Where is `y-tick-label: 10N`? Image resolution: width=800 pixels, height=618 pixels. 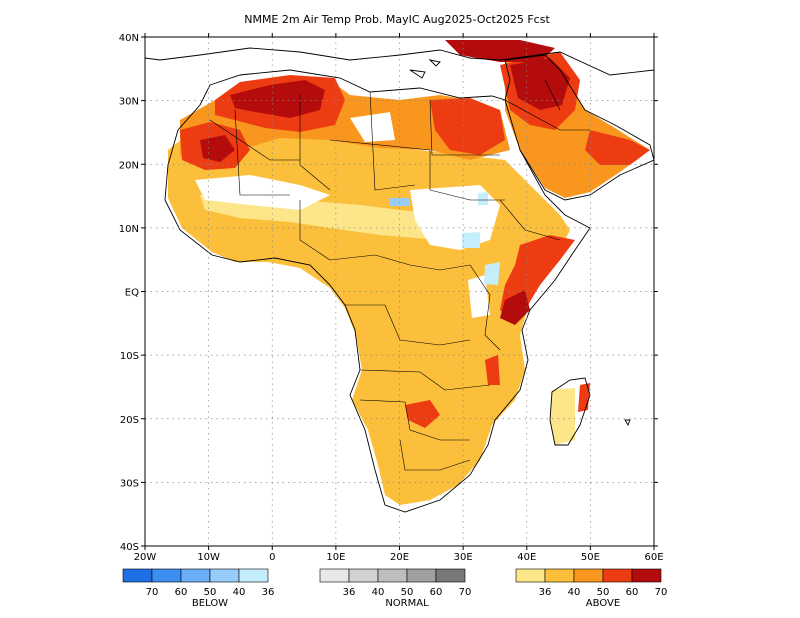
y-tick-label: 10N is located at coordinates (129, 229).